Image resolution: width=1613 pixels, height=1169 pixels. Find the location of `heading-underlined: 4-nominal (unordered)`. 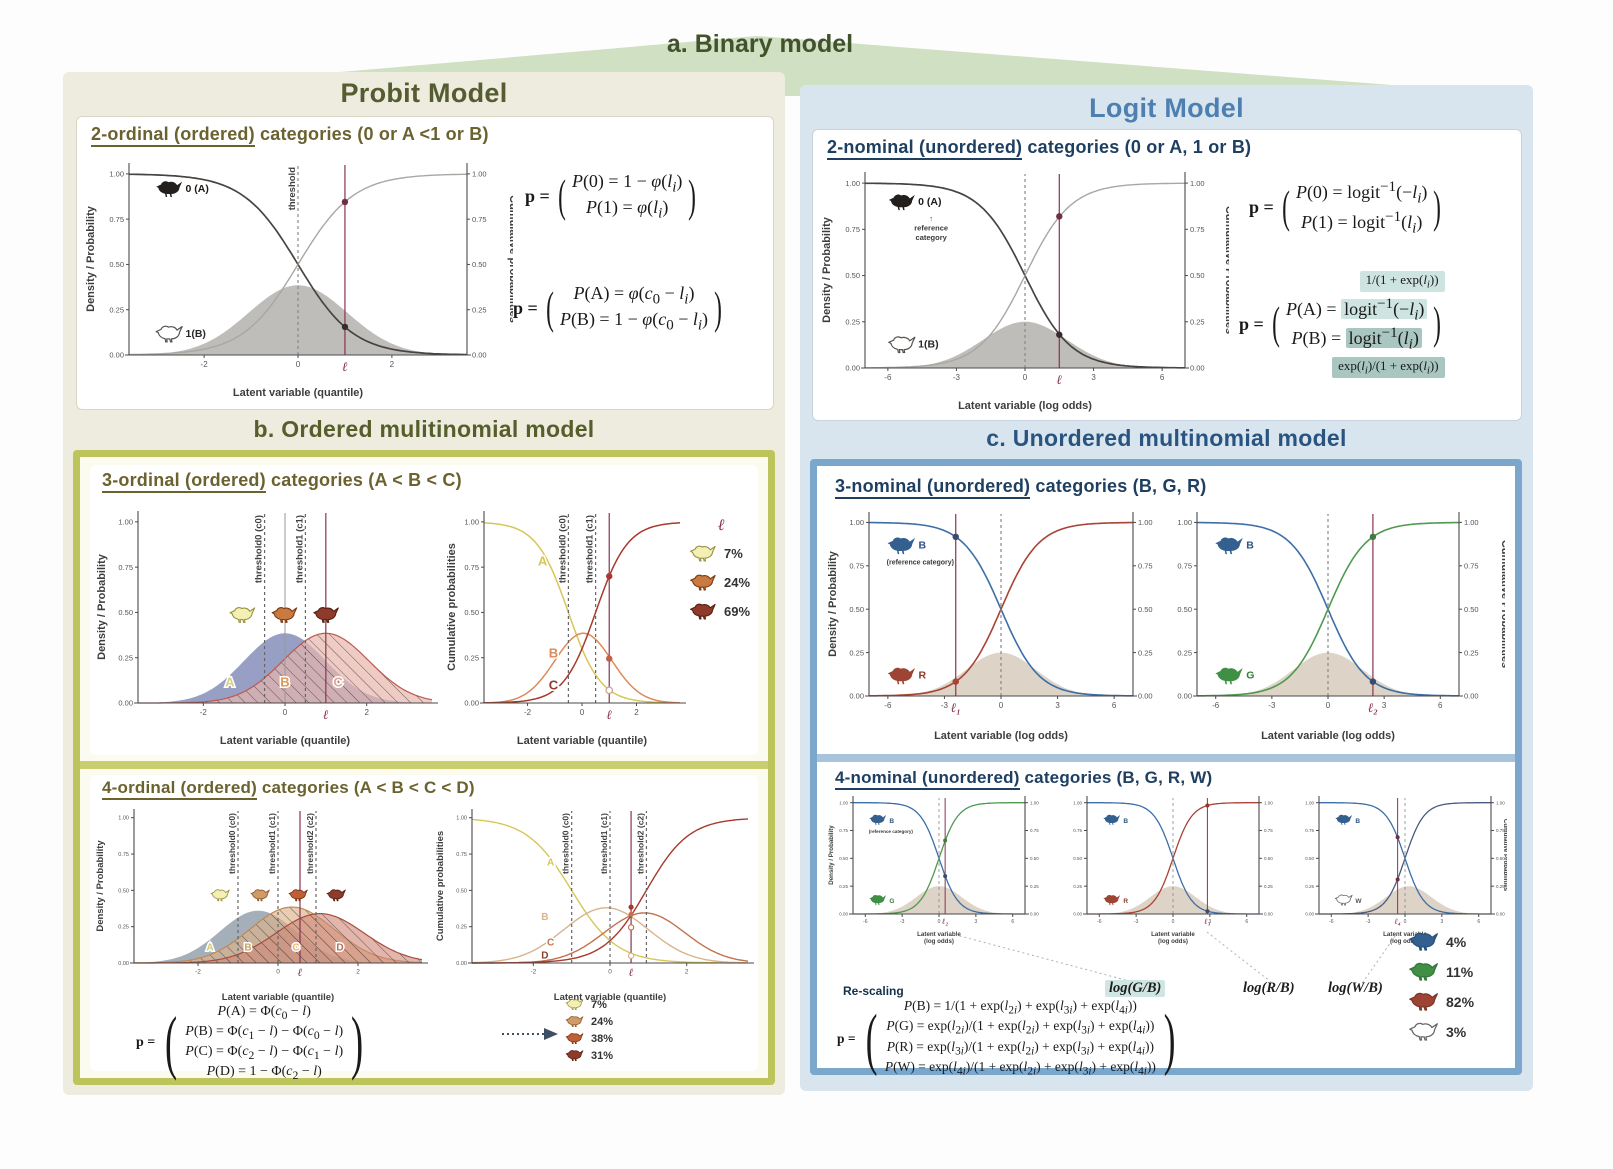

heading-underlined: 4-nominal (unordered) is located at coordinates (927, 779).